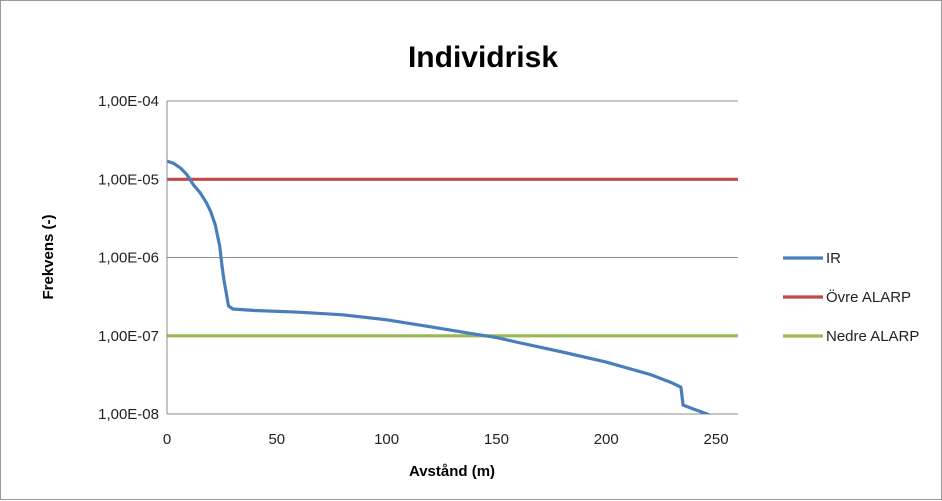 Image resolution: width=942 pixels, height=501 pixels. What do you see at coordinates (833, 258) in the screenshot?
I see `legend-label: IR` at bounding box center [833, 258].